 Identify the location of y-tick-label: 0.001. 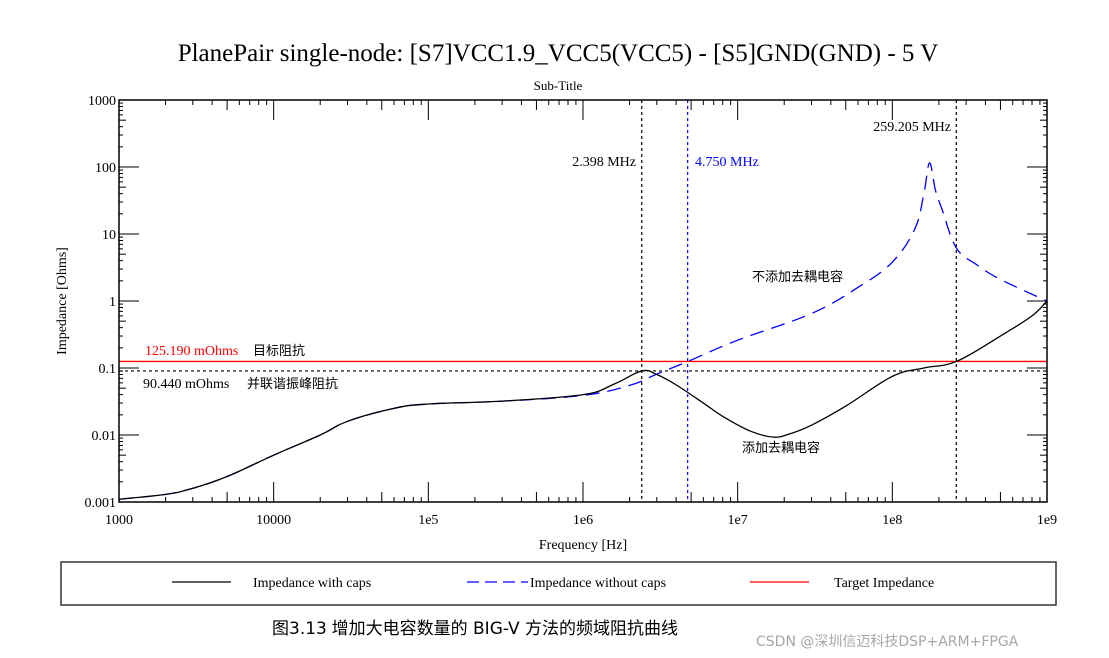
(101, 503).